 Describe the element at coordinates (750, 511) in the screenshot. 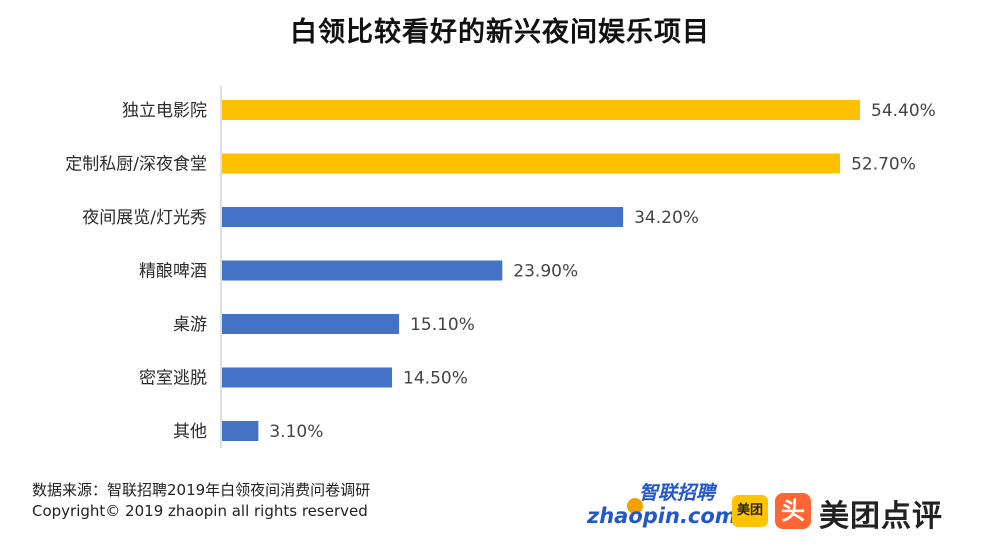

I see `meituan-logo: 美团` at that location.